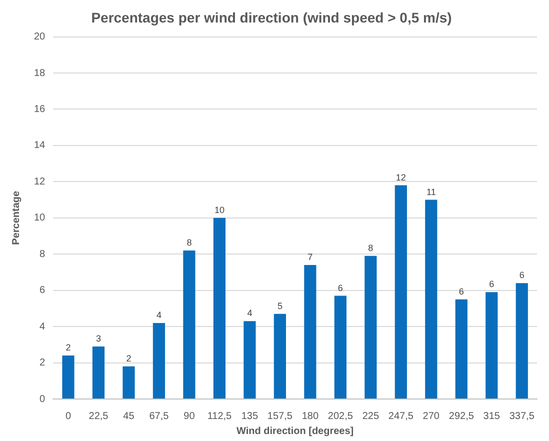 The width and height of the screenshot is (549, 441). What do you see at coordinates (310, 416) in the screenshot?
I see `x-tick-label: 180` at bounding box center [310, 416].